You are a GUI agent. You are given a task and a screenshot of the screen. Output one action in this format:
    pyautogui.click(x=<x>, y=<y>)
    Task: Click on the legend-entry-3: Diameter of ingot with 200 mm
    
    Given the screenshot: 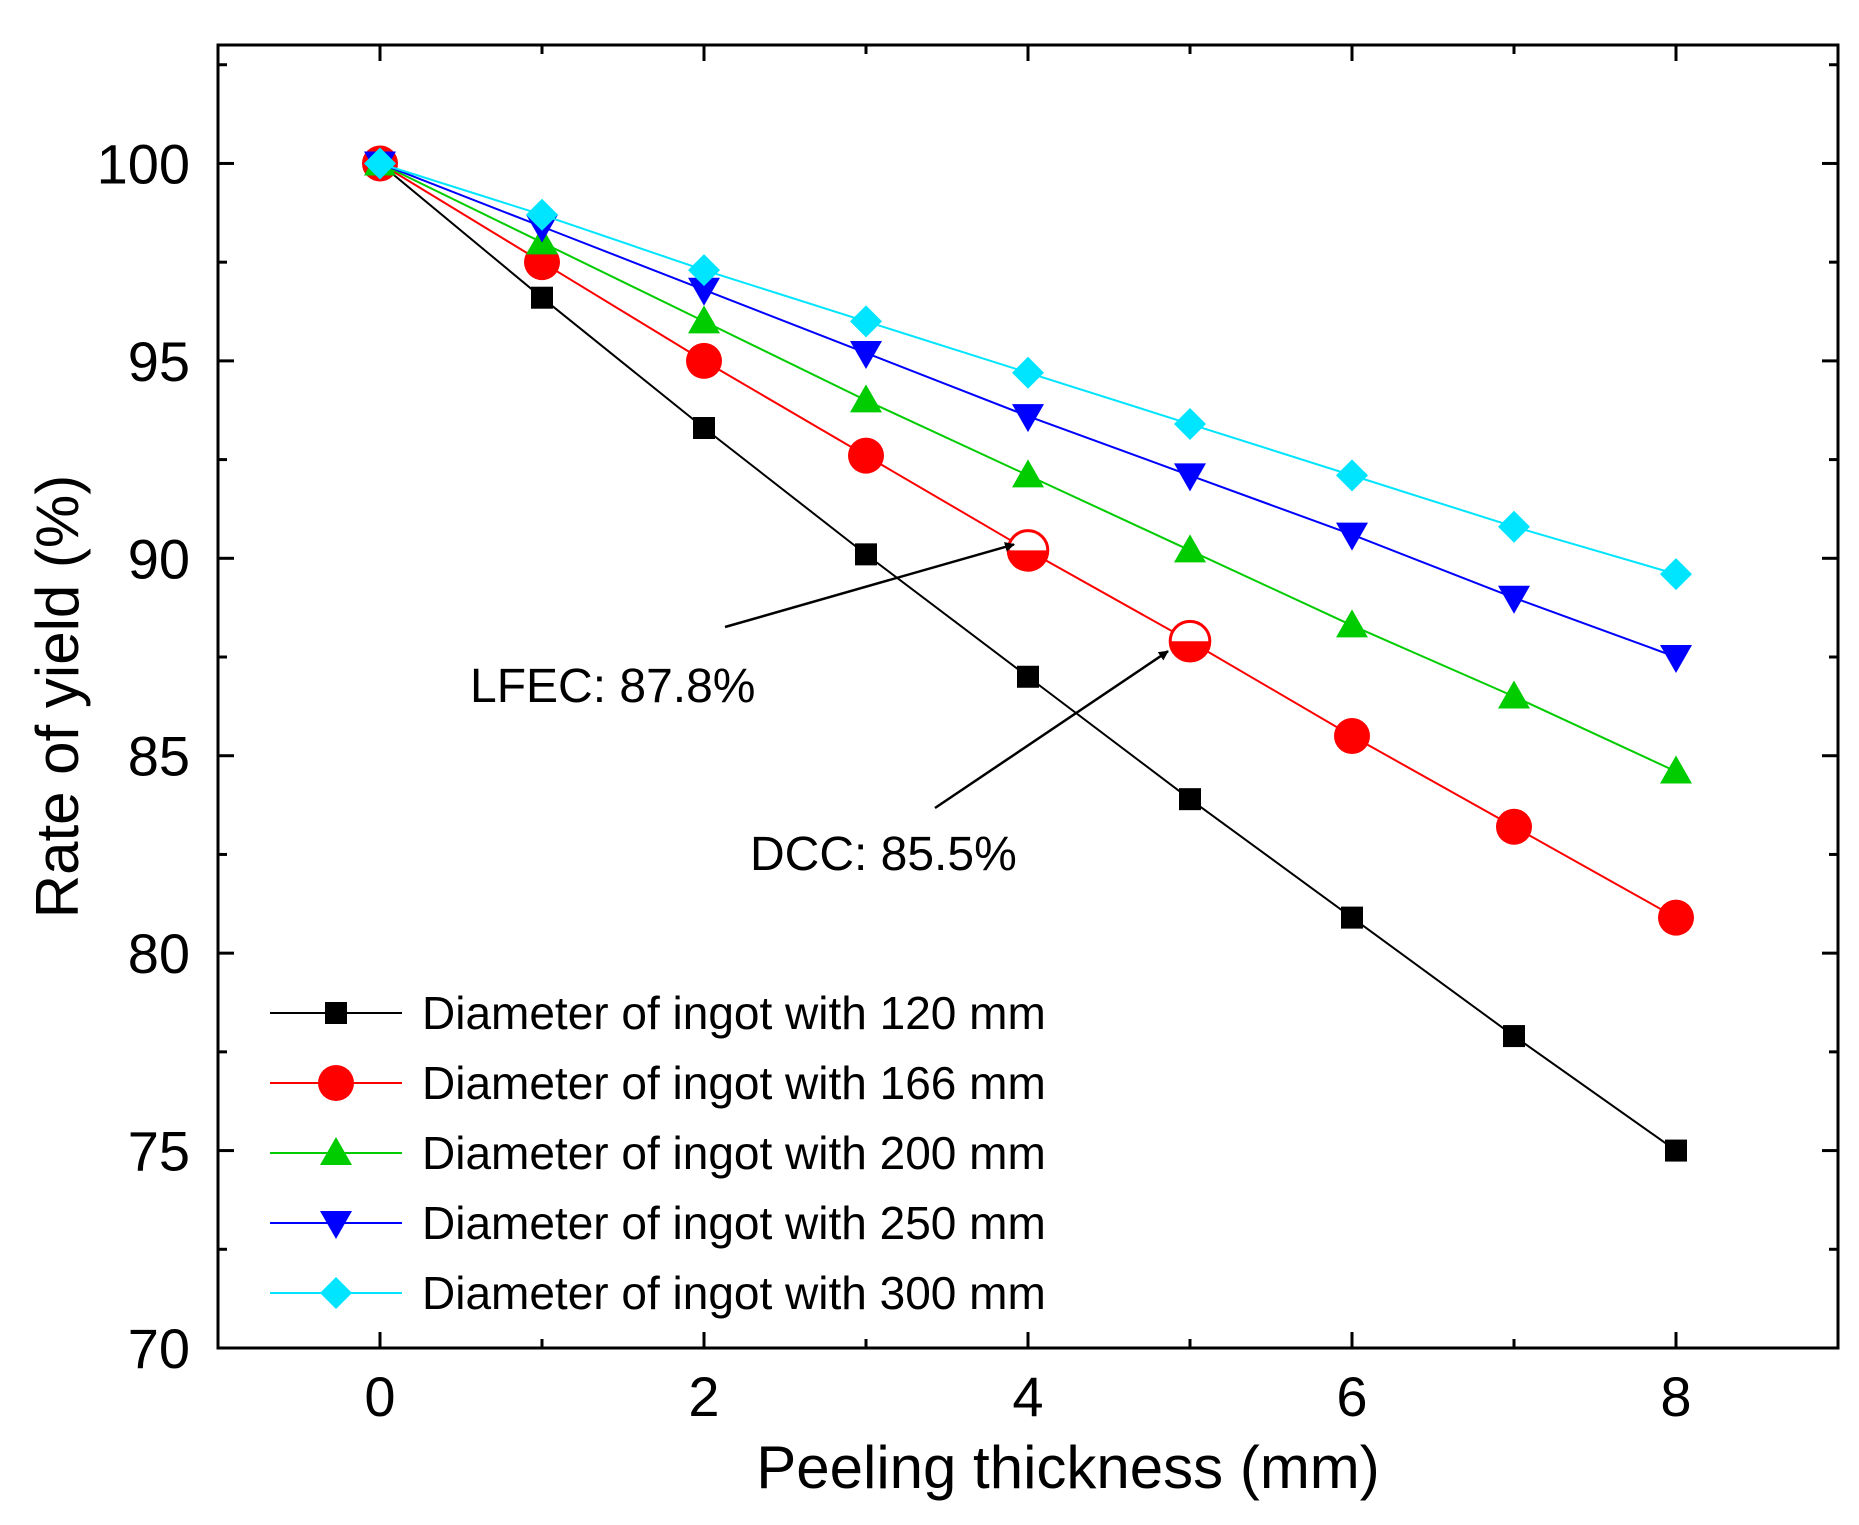 What is the action you would take?
    pyautogui.click(x=658, y=1153)
    